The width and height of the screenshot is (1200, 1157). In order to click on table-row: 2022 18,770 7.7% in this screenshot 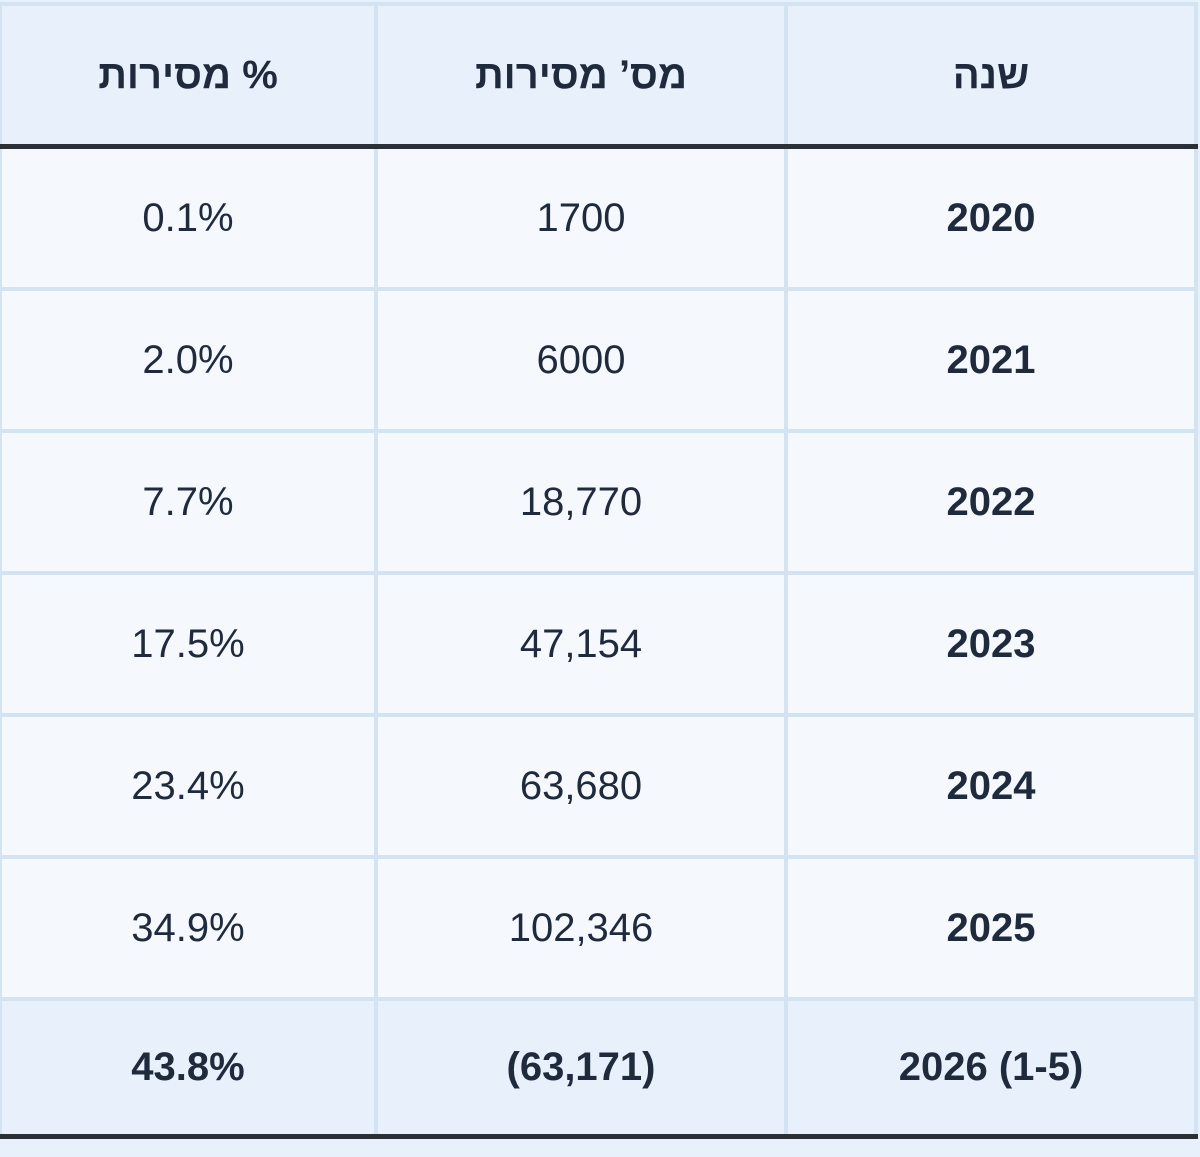, I will do `click(599, 502)`.